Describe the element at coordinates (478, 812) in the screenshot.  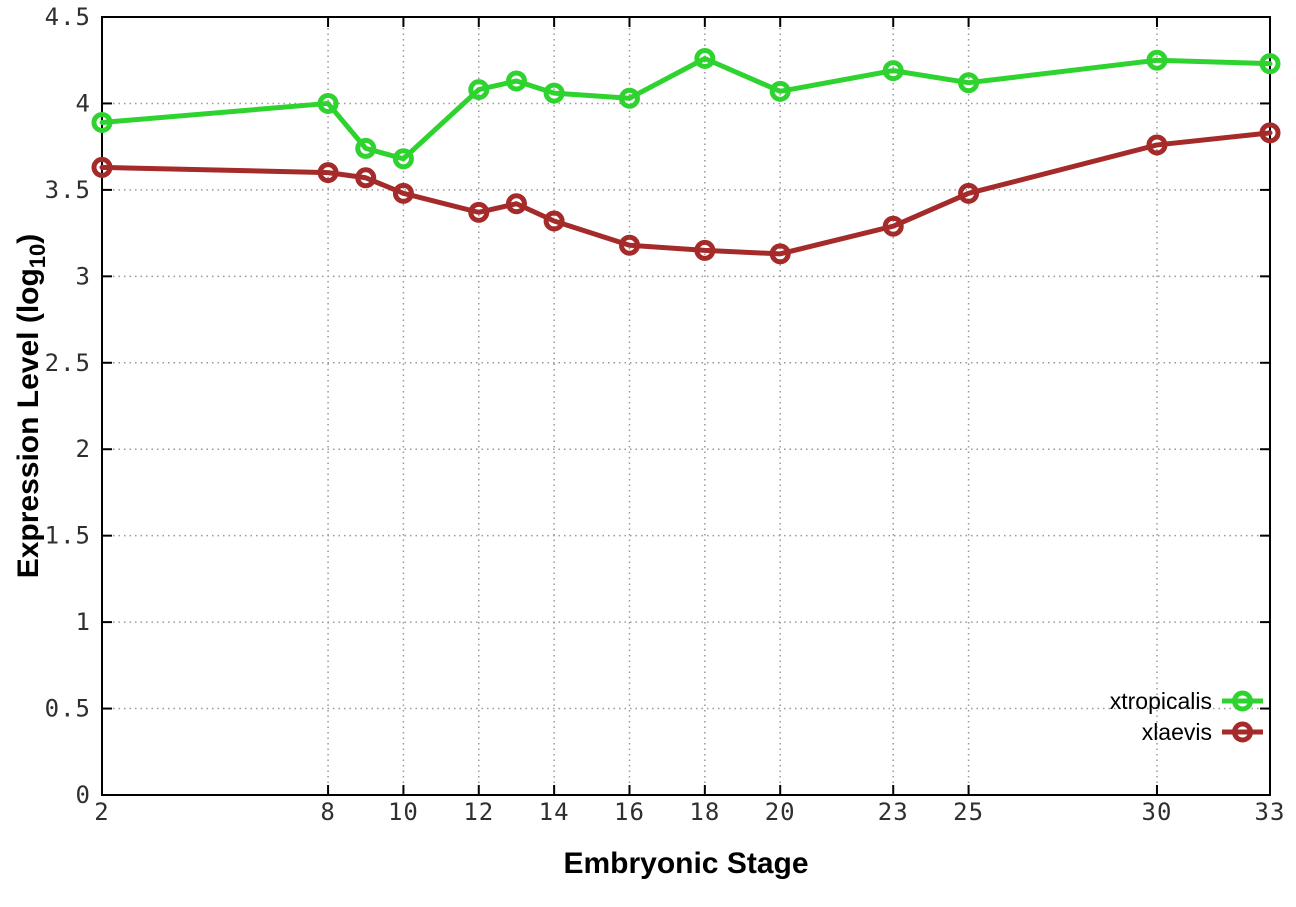
I see `x-tick-label: 12` at that location.